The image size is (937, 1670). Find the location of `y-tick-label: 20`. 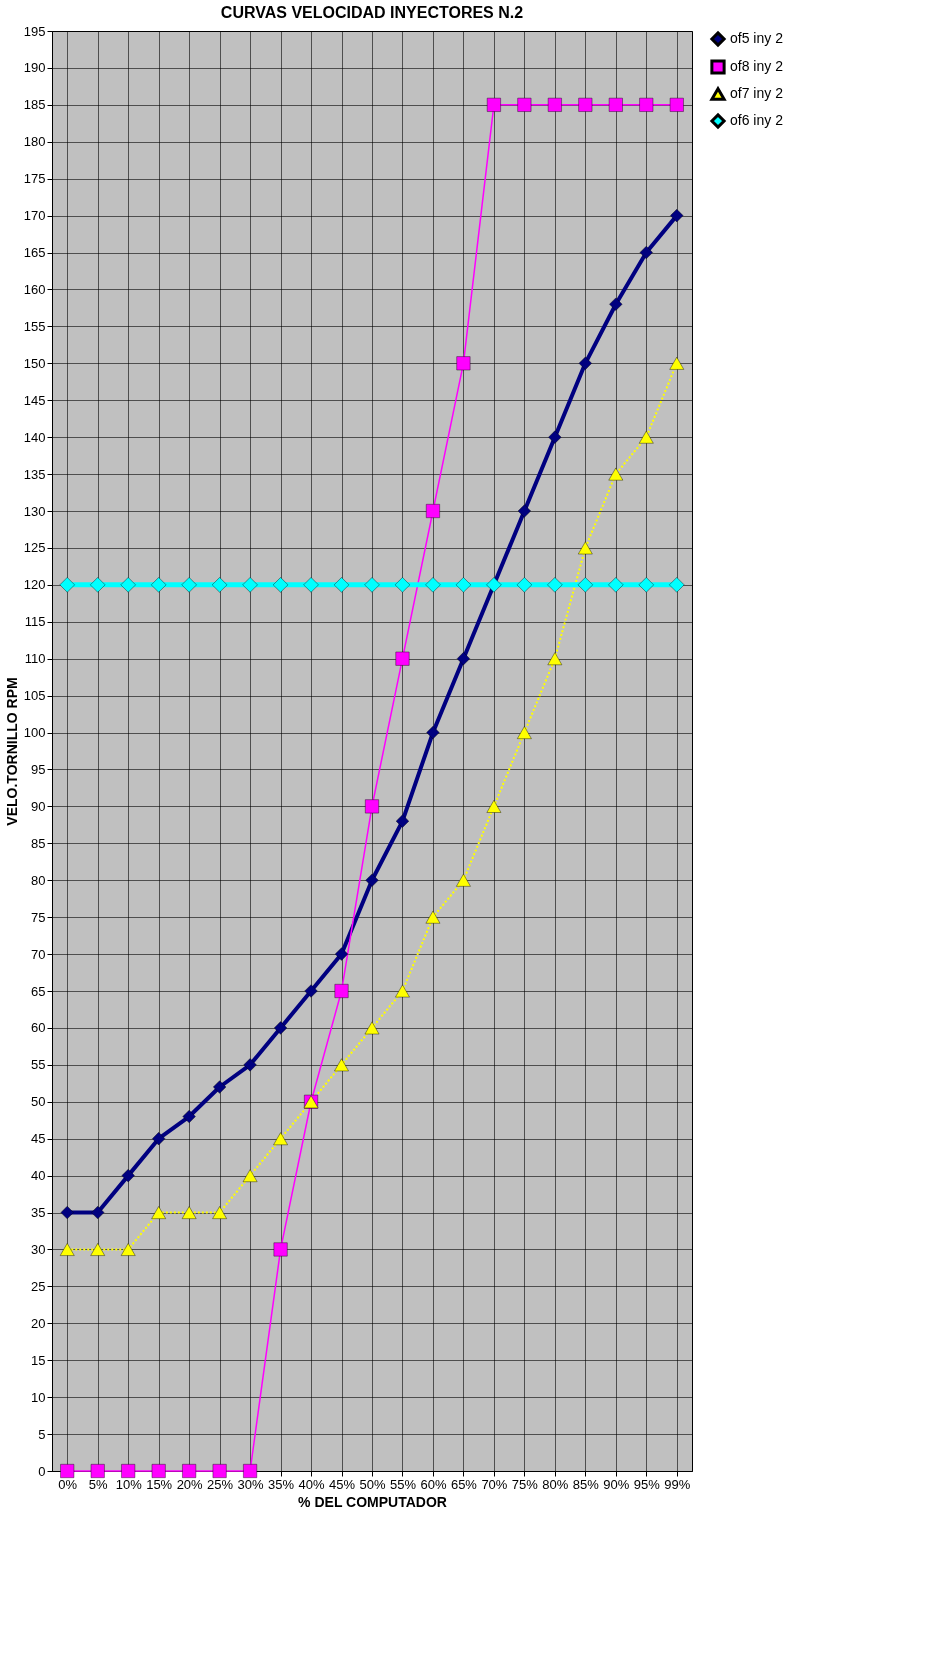

y-tick-label: 20 is located at coordinates (38, 1323).